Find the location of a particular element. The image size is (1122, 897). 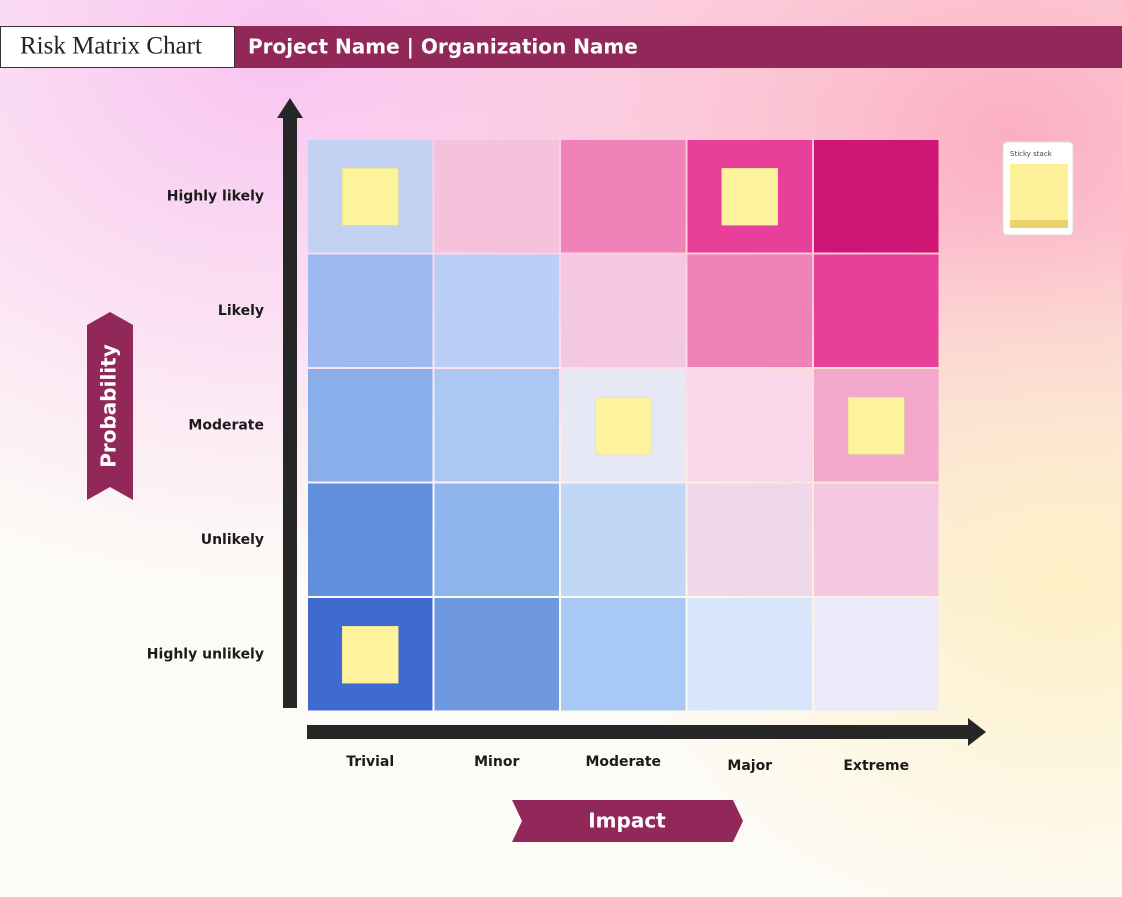

sticky-stack-note is located at coordinates (1039, 192).